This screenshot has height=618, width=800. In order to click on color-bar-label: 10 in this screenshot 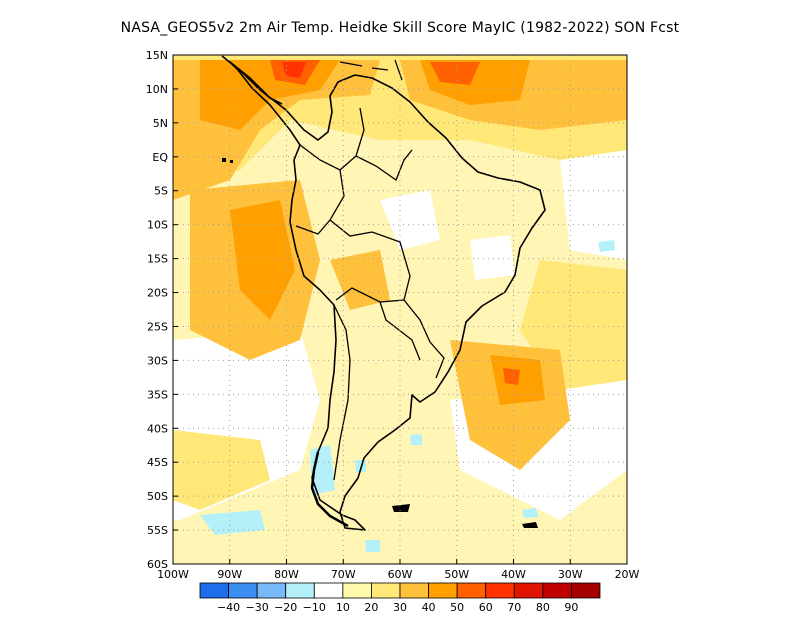, I will do `click(343, 607)`.